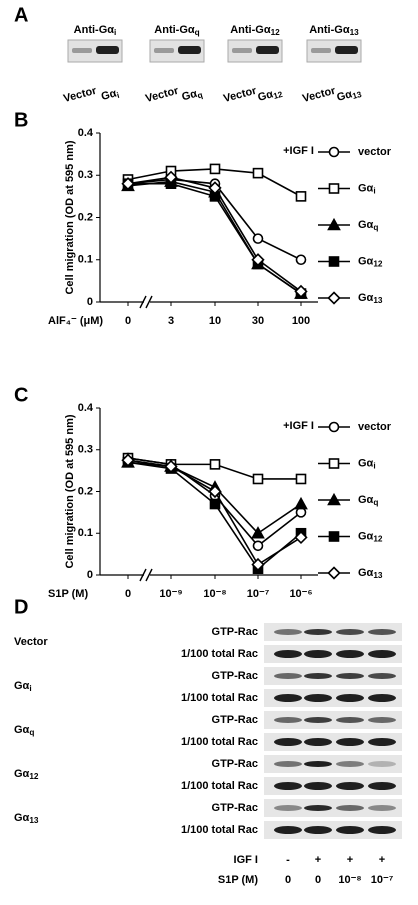 The image size is (418, 905). Describe the element at coordinates (31, 642) in the screenshot. I see `group-label: Vector` at that location.